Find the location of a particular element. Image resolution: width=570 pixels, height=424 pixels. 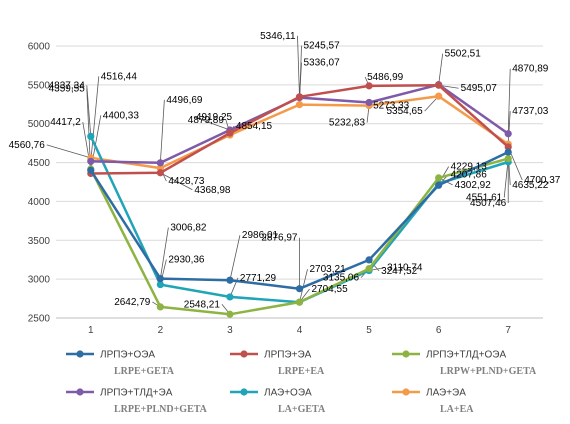

y-tick-label: 3500 is located at coordinates (39, 241).